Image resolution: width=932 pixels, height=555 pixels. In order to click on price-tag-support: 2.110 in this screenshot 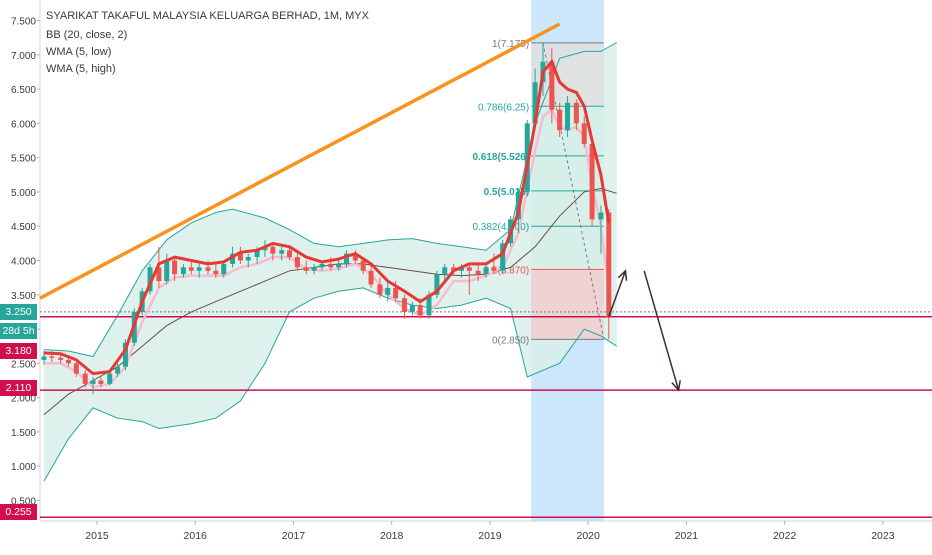, I will do `click(18, 388)`.